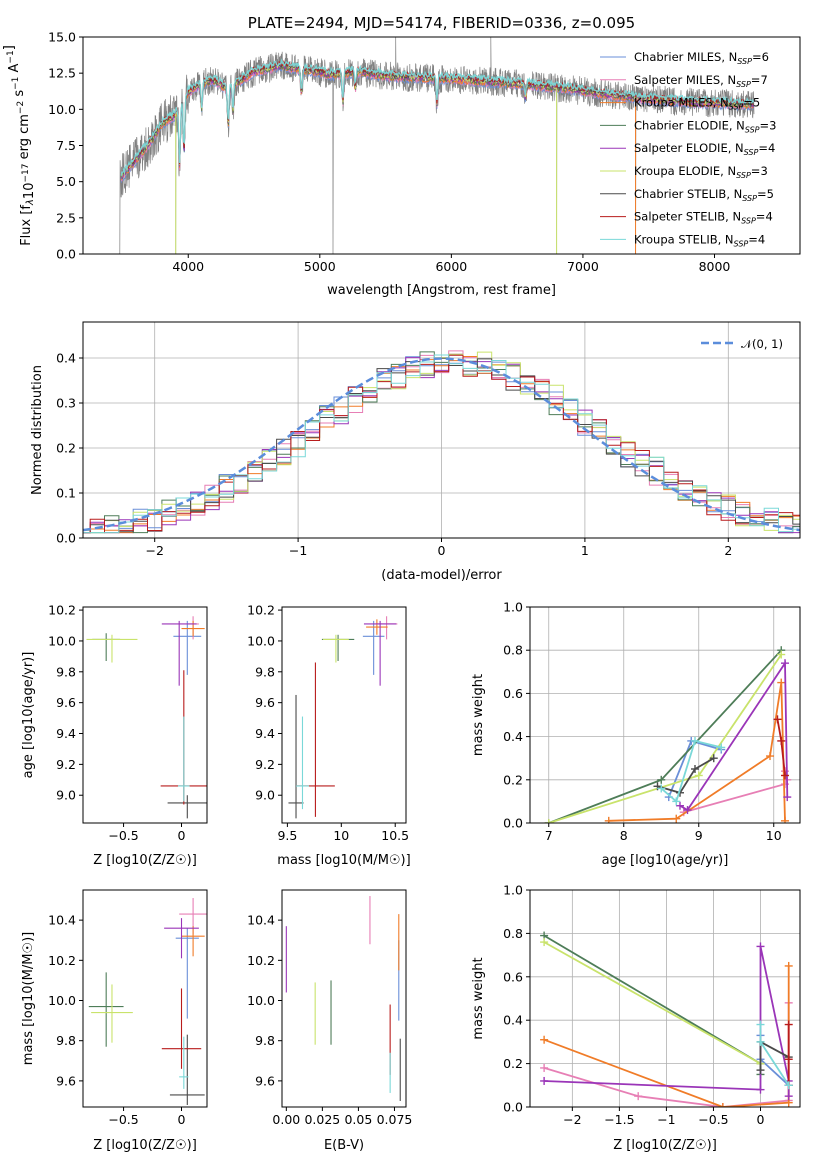 The height and width of the screenshot is (1170, 819). Describe the element at coordinates (715, 266) in the screenshot. I see `x-tick-label: 8000` at that location.